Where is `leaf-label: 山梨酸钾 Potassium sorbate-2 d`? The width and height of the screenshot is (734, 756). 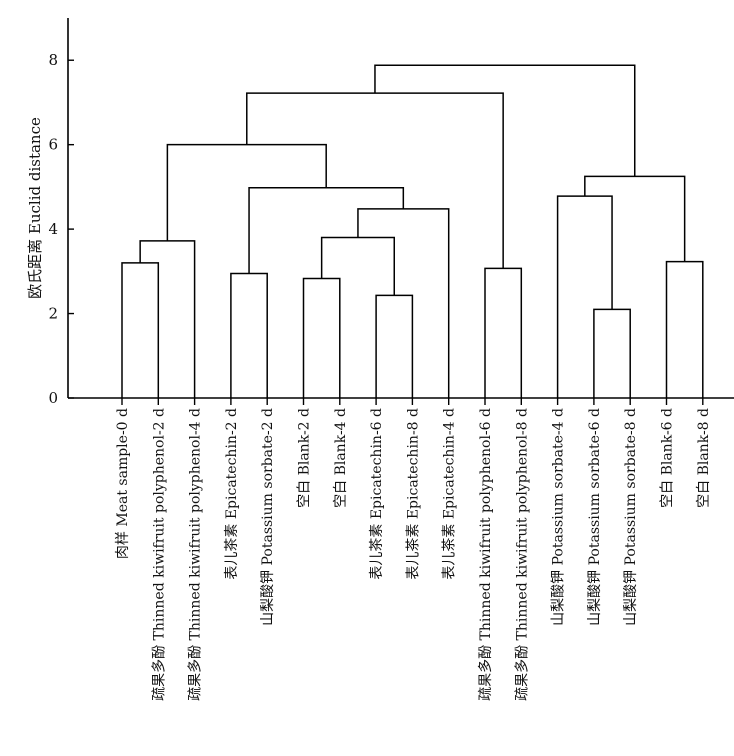
leaf-label: 山梨酸钾 Potassium sorbate-2 d is located at coordinates (268, 517).